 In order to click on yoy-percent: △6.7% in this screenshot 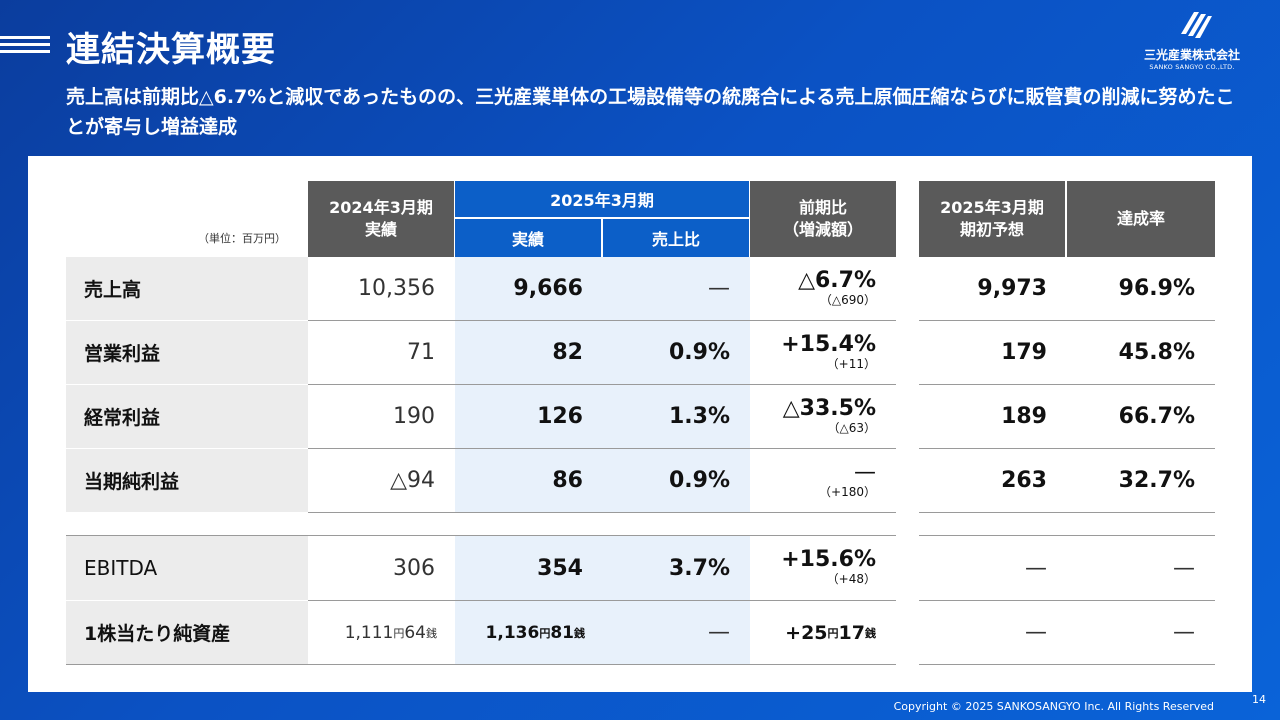, I will do `click(837, 280)`.